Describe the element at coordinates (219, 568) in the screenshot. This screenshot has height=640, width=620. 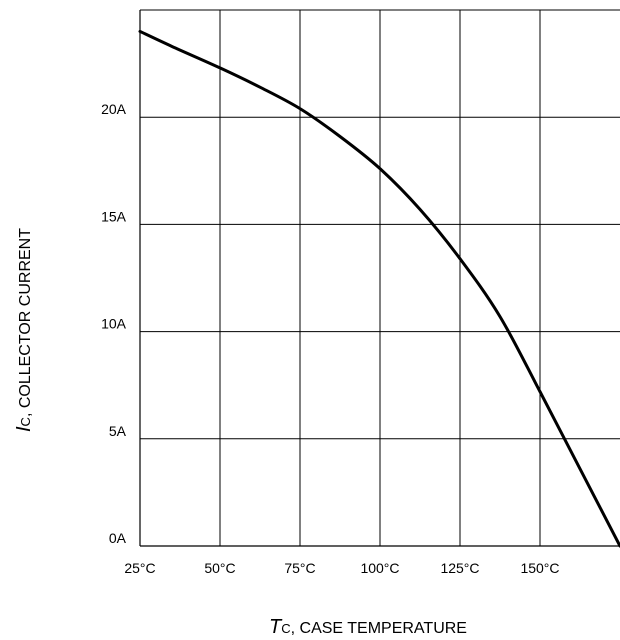
I see `x-tick-label: 50°C` at that location.